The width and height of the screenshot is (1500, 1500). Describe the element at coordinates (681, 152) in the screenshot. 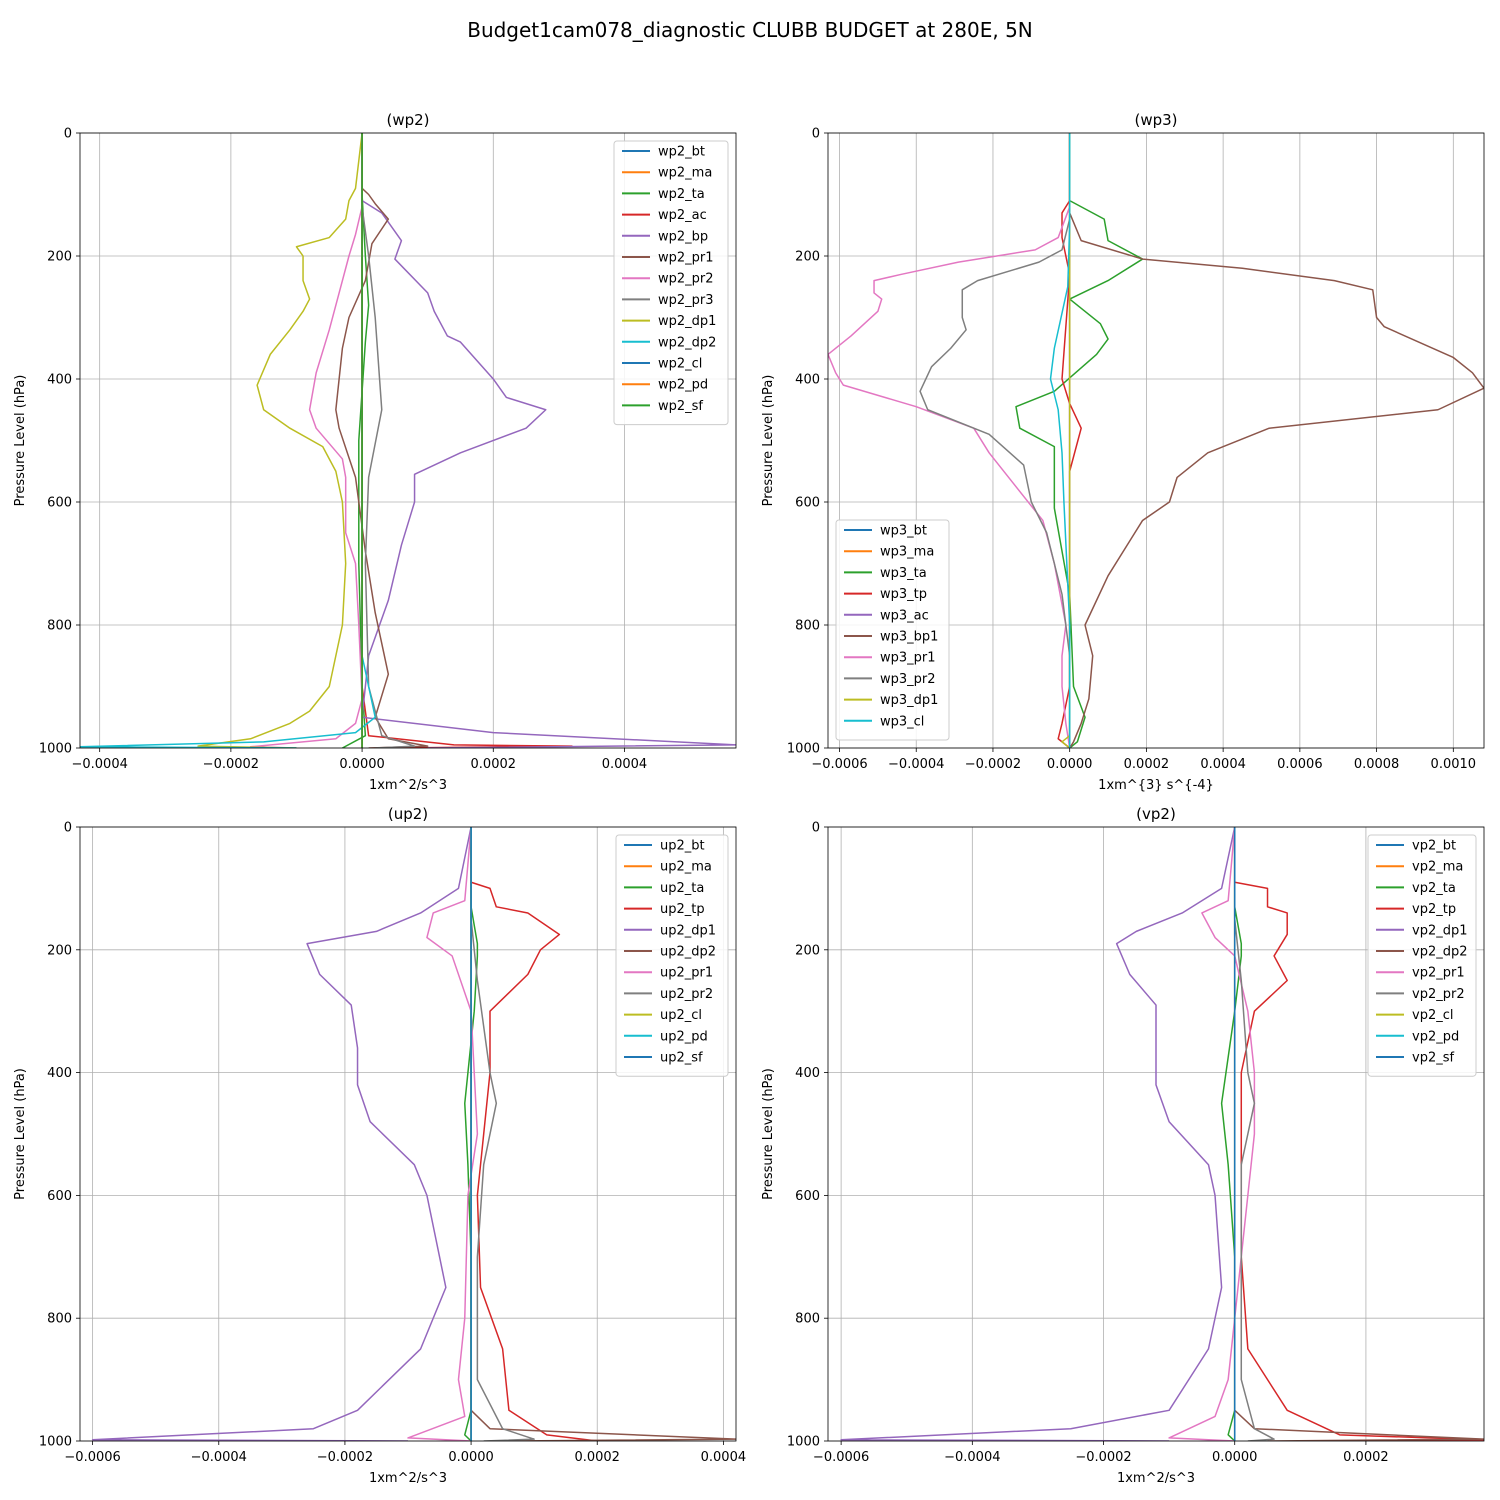

I see `legend-label: wp2_bt` at that location.